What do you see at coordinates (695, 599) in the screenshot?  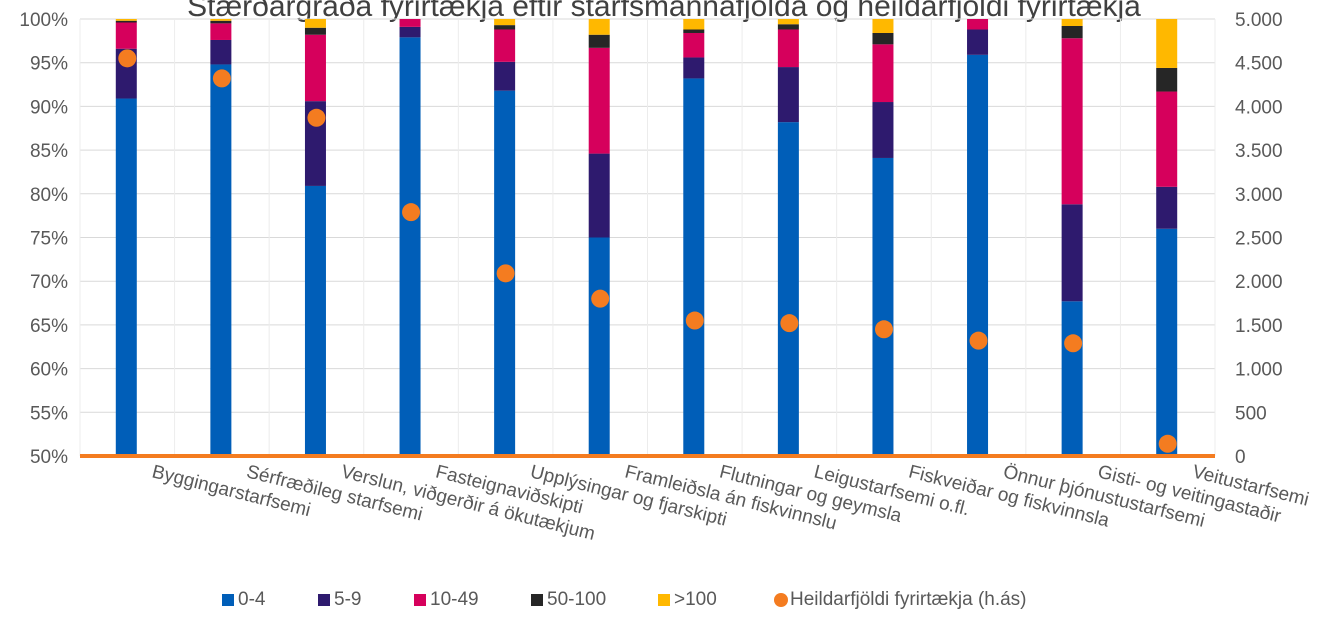 I see `legend-label: >100` at bounding box center [695, 599].